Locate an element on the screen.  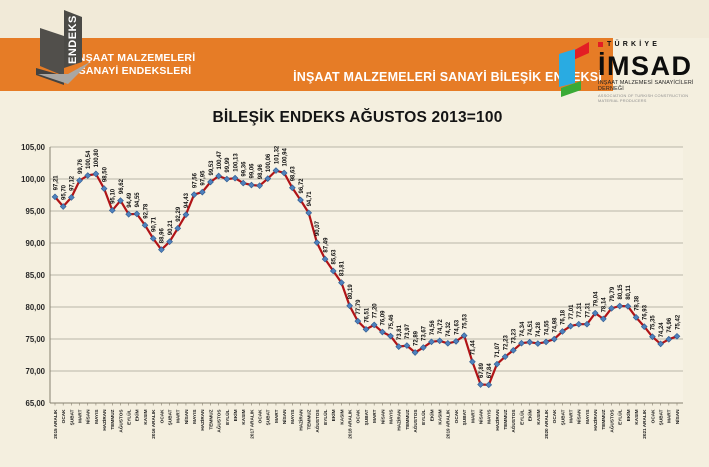
data-point-label: 77,31 is located at coordinates (580, 310).